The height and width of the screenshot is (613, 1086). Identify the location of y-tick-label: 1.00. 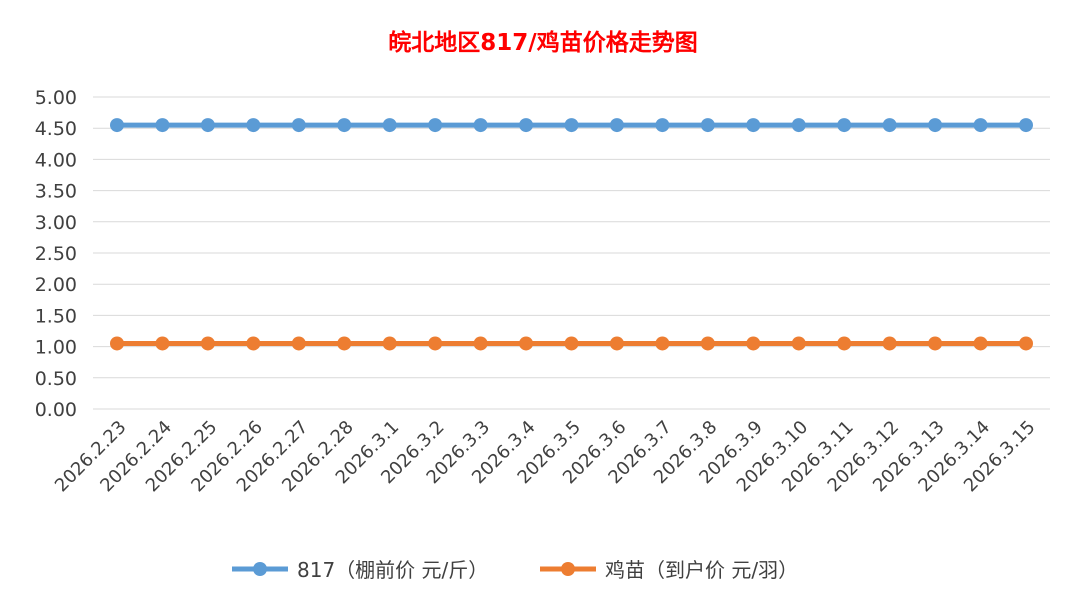
(56, 348).